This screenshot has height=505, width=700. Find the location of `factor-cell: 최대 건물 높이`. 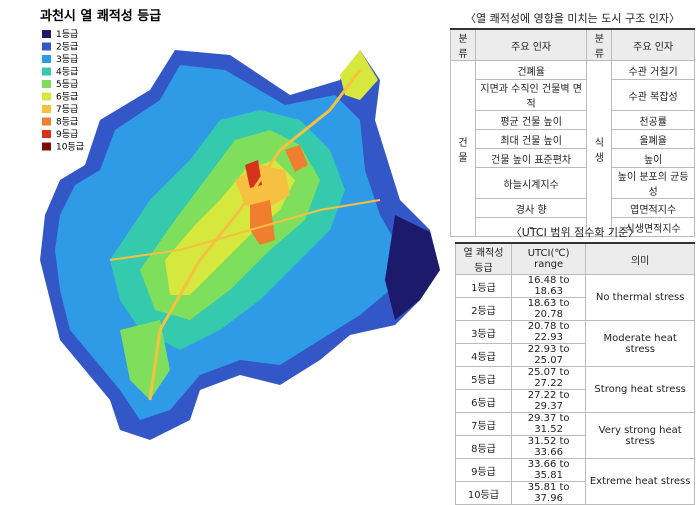

factor-cell: 최대 건물 높이 is located at coordinates (531, 139).